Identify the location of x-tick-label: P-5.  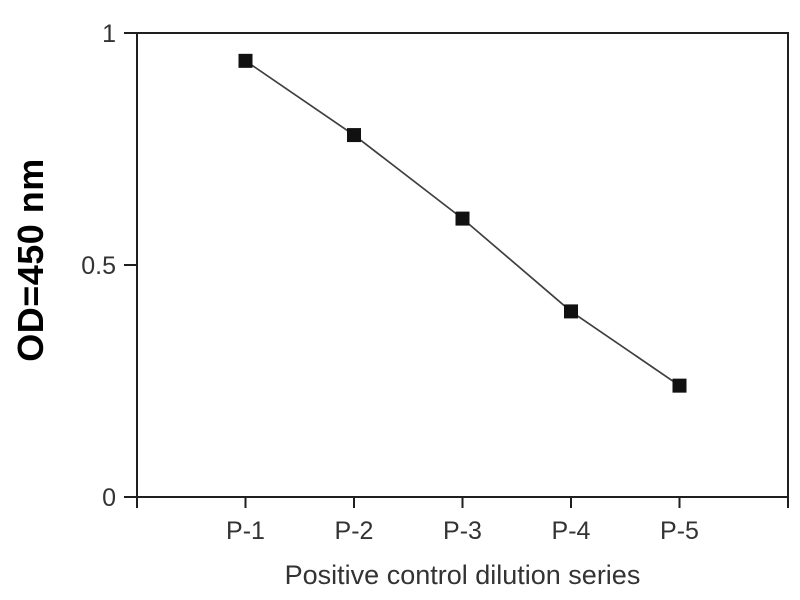
(679, 531).